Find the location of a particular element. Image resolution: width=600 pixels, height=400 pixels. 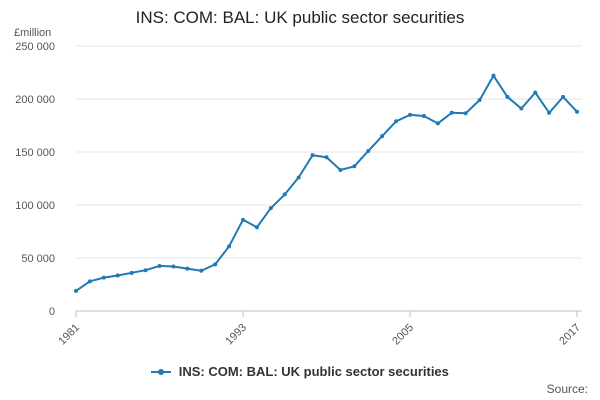

x-tick-label: 2005 is located at coordinates (403, 335).